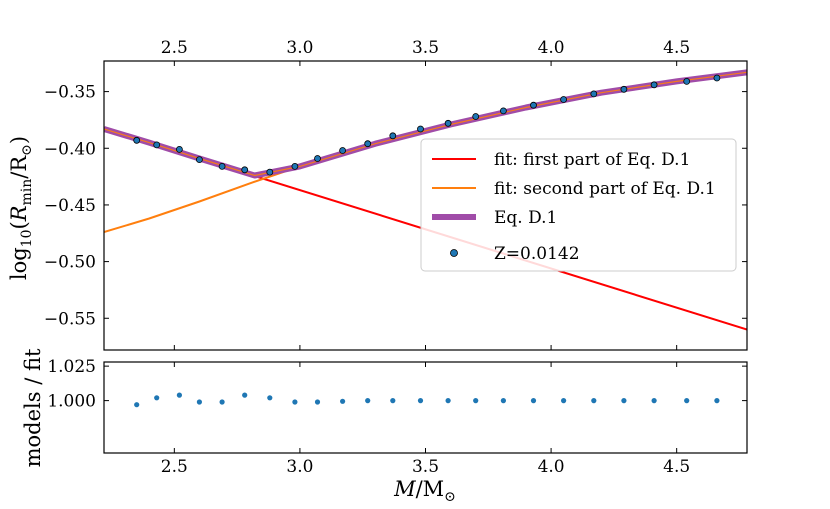  What do you see at coordinates (19, 213) in the screenshot?
I see `ylabel-var: R` at bounding box center [19, 213].